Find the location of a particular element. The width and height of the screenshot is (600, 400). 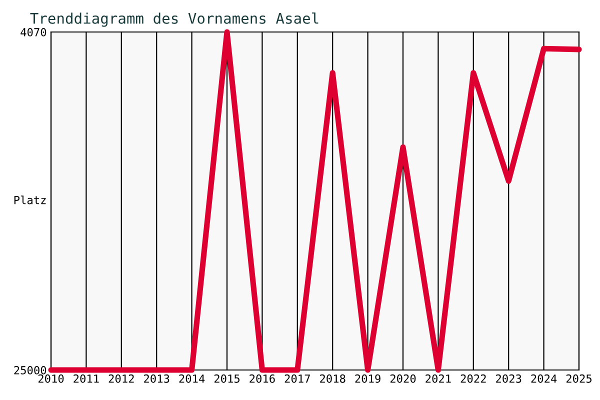

y-axis-title: Platz is located at coordinates (30, 200).